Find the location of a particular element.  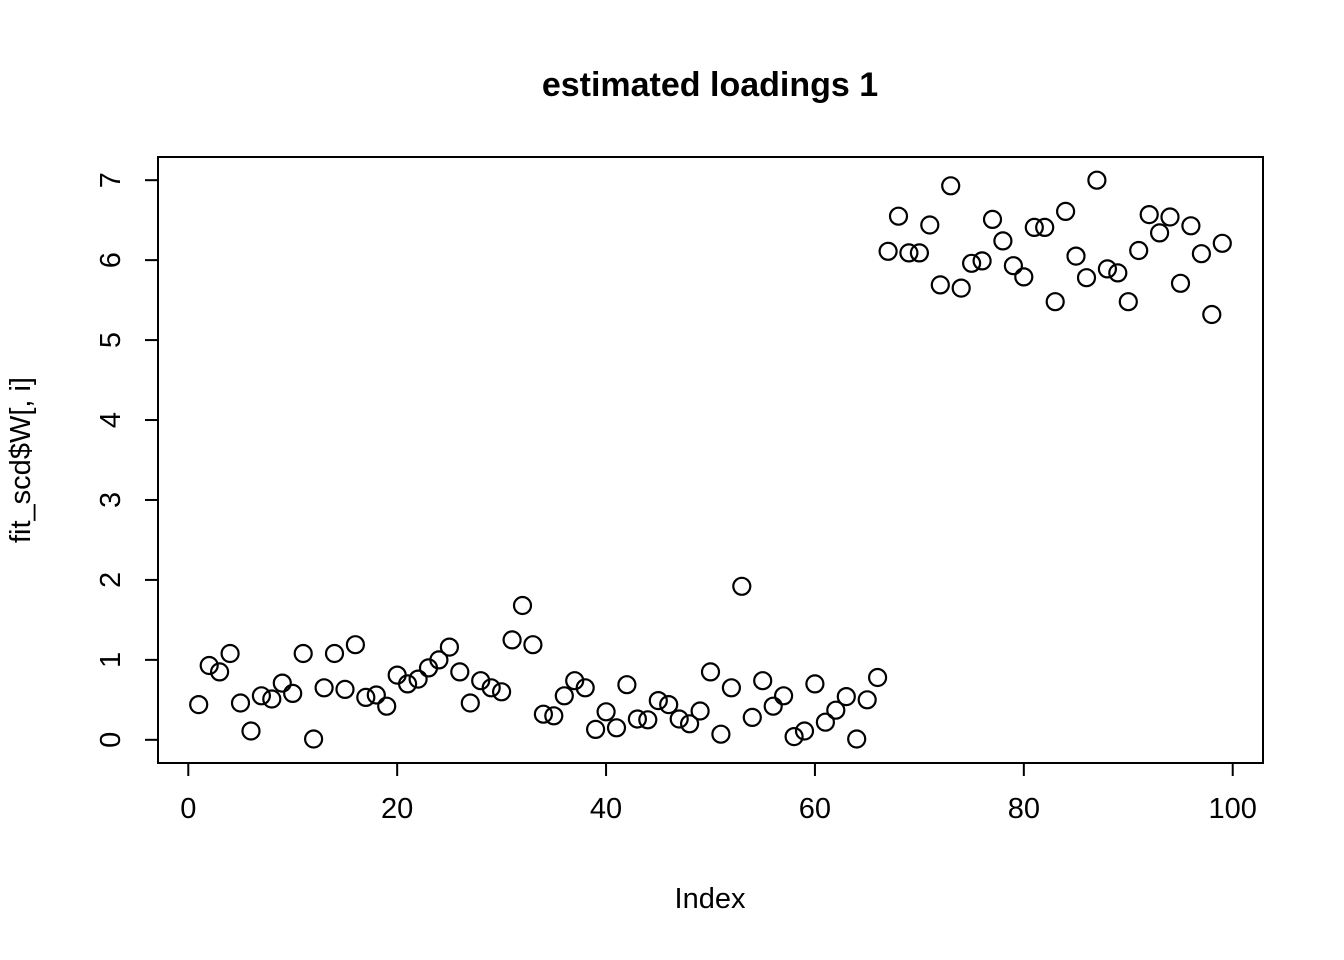

y-tick-label: 0 is located at coordinates (111, 740).